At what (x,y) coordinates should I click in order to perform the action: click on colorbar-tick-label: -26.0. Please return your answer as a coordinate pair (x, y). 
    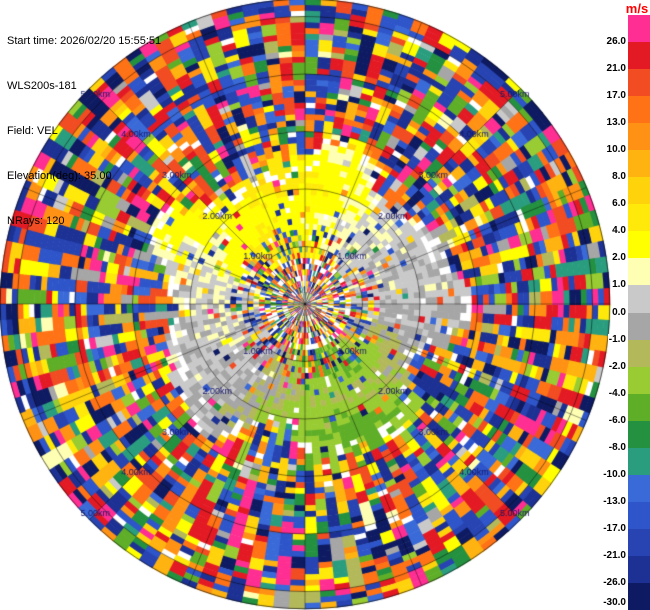
    Looking at the image, I should click on (614, 582).